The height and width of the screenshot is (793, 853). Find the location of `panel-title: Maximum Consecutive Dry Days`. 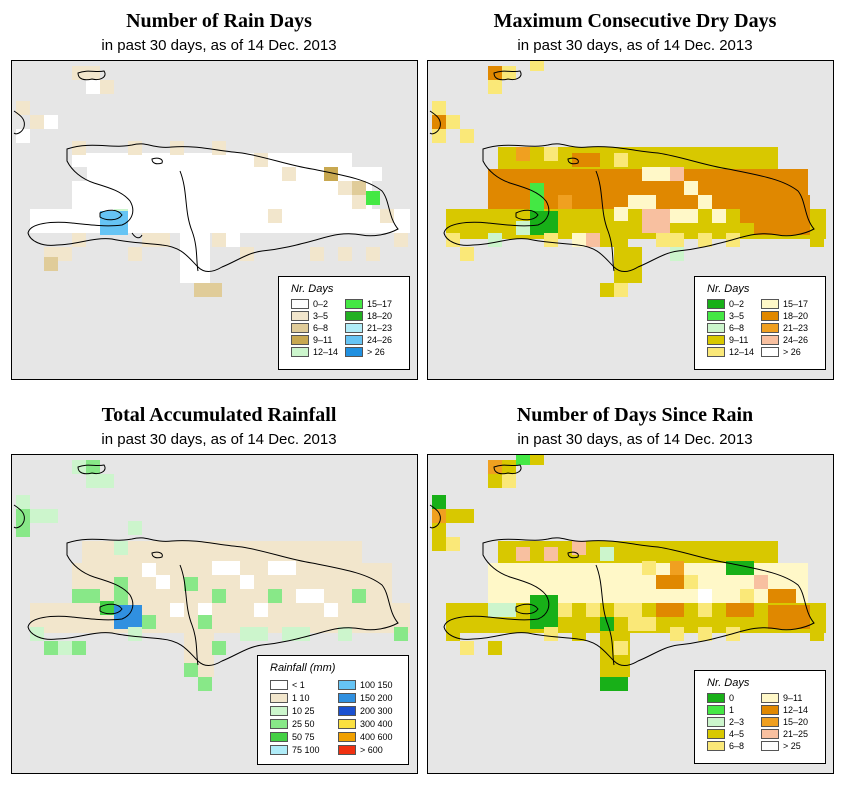

panel-title: Maximum Consecutive Dry Days is located at coordinates (635, 21).